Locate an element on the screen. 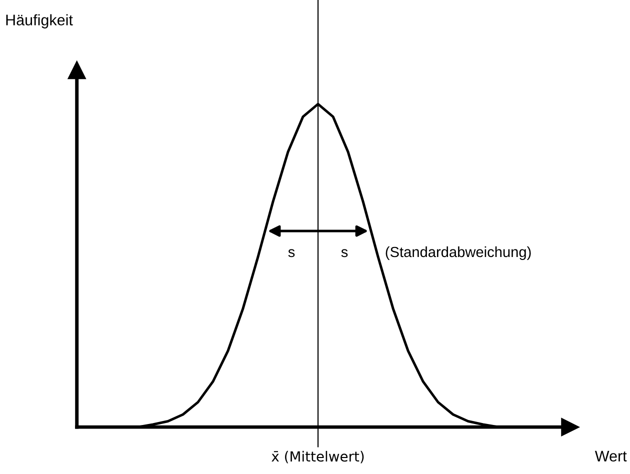  annotation: (Standardabweichung) is located at coordinates (458, 253).